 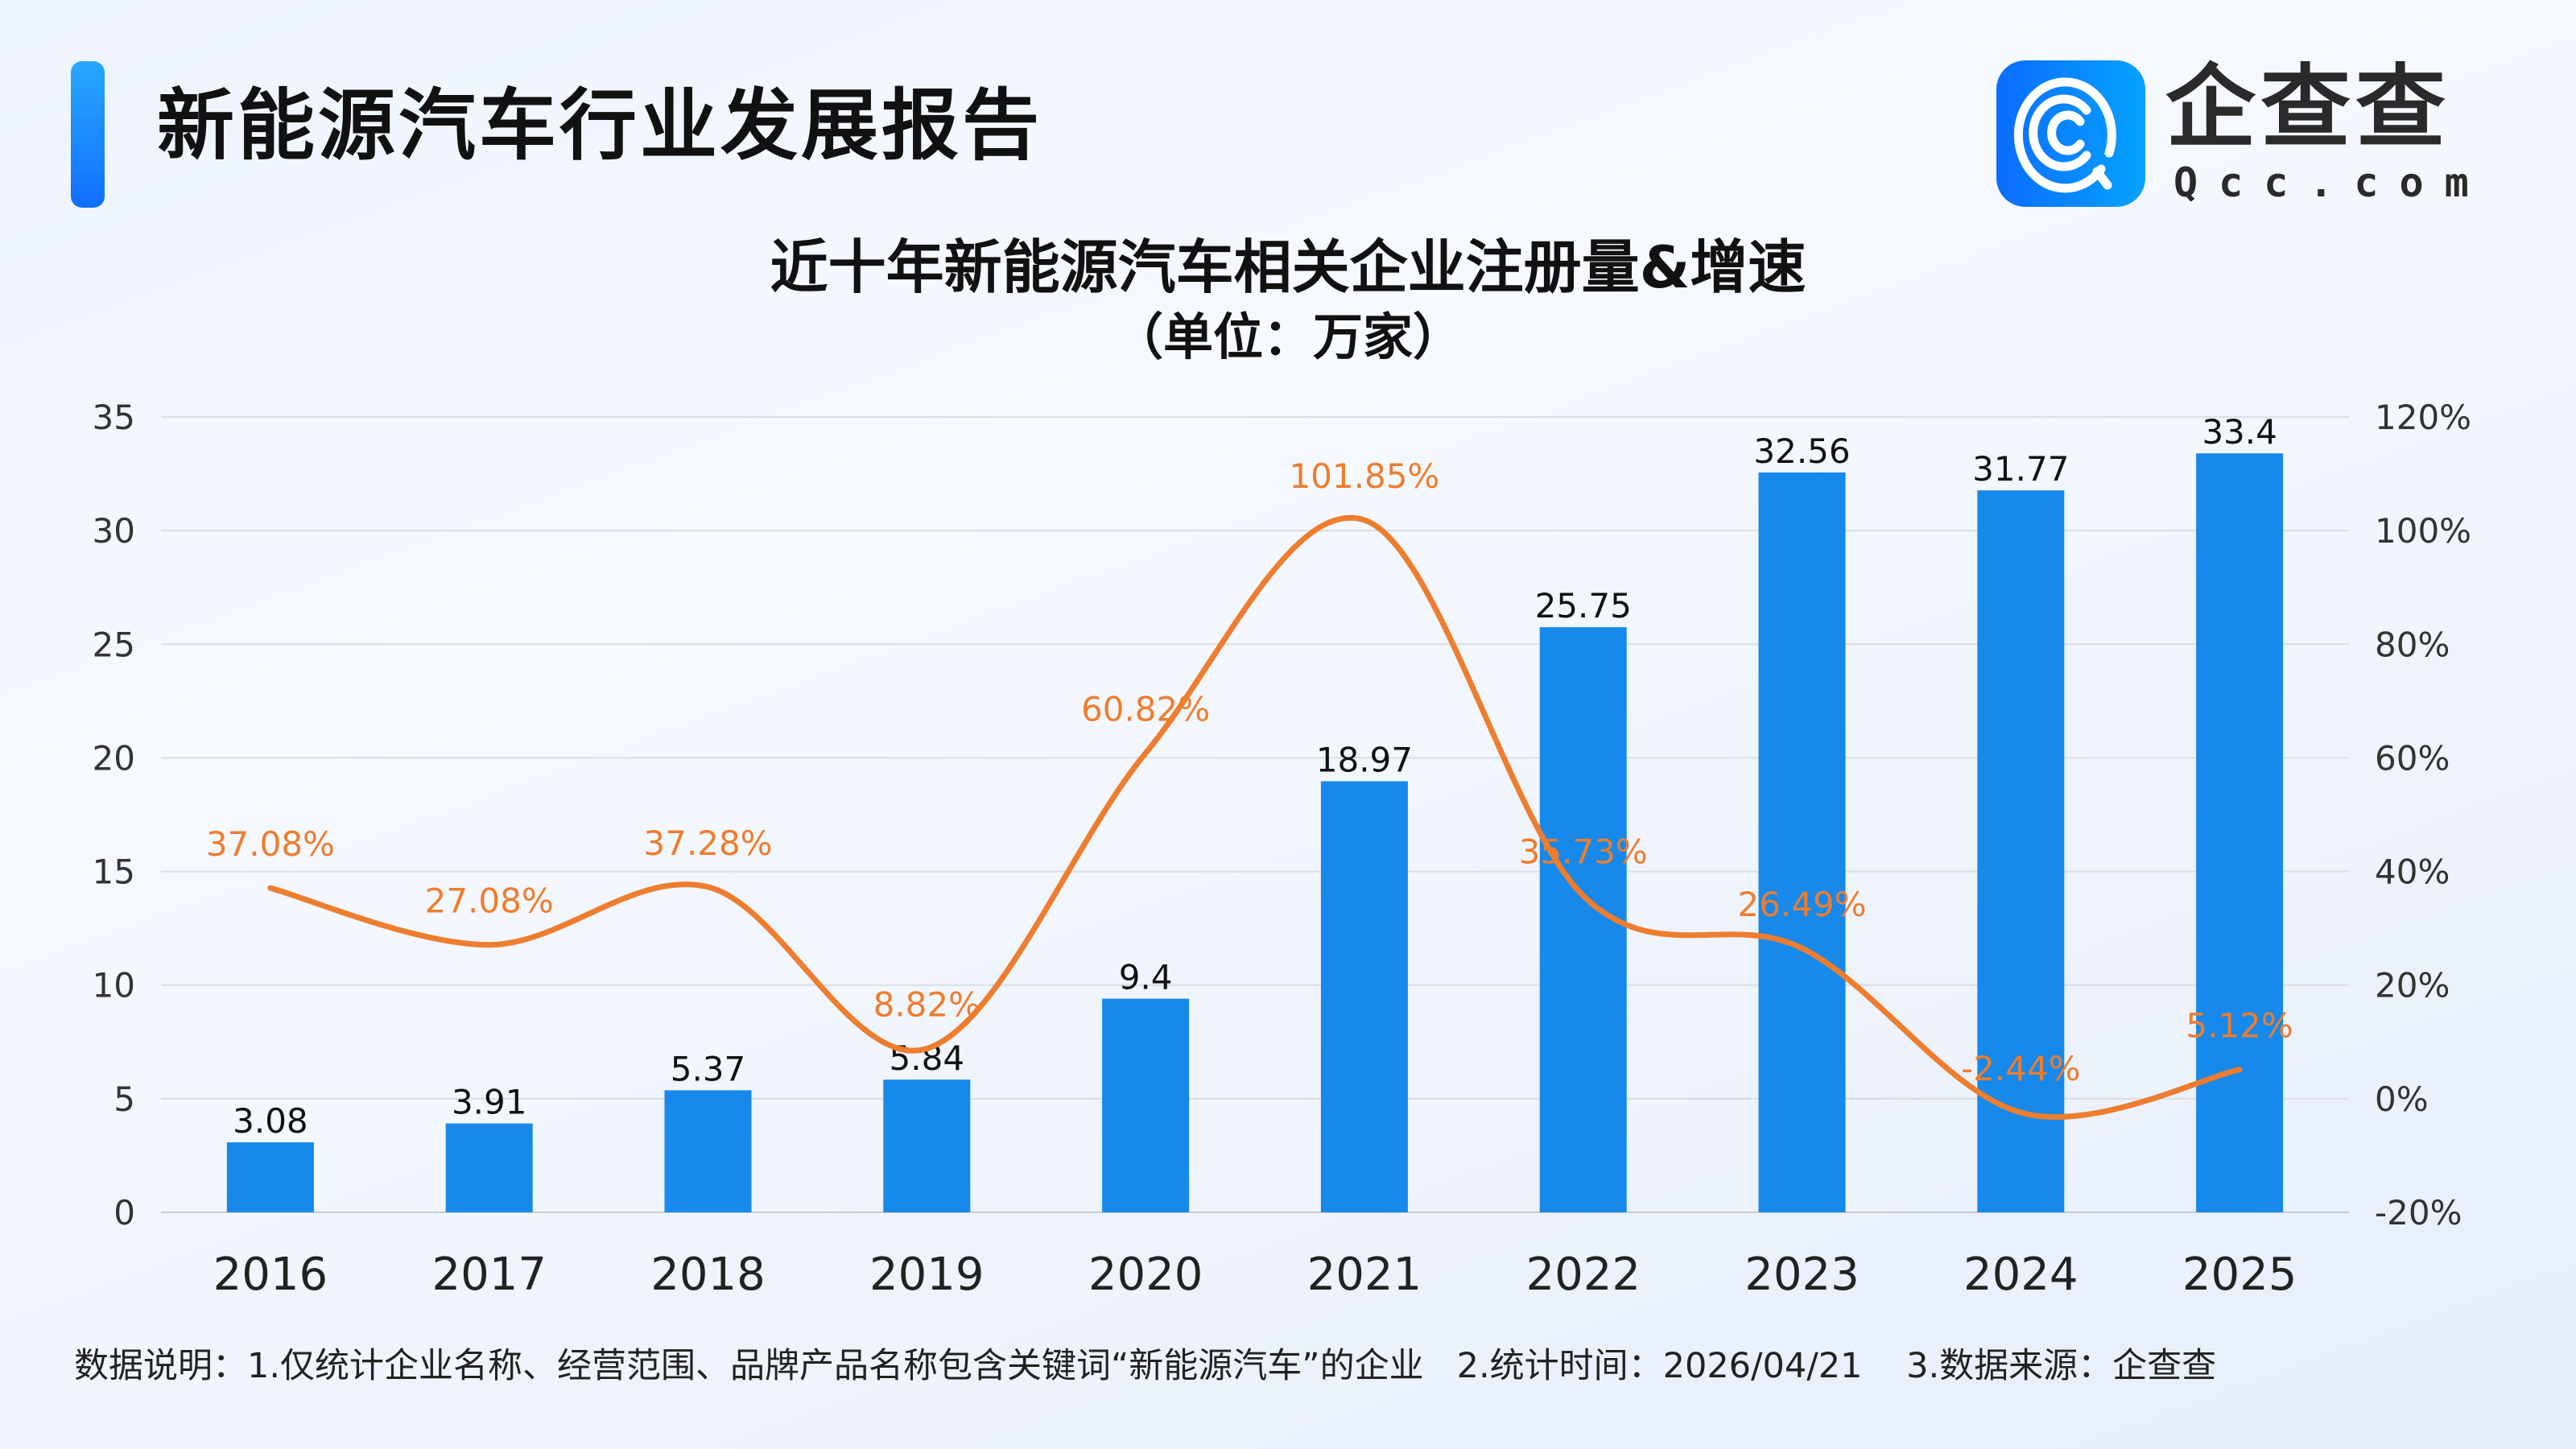 I want to click on growth-rate-label: 5.12%, so click(x=2239, y=1026).